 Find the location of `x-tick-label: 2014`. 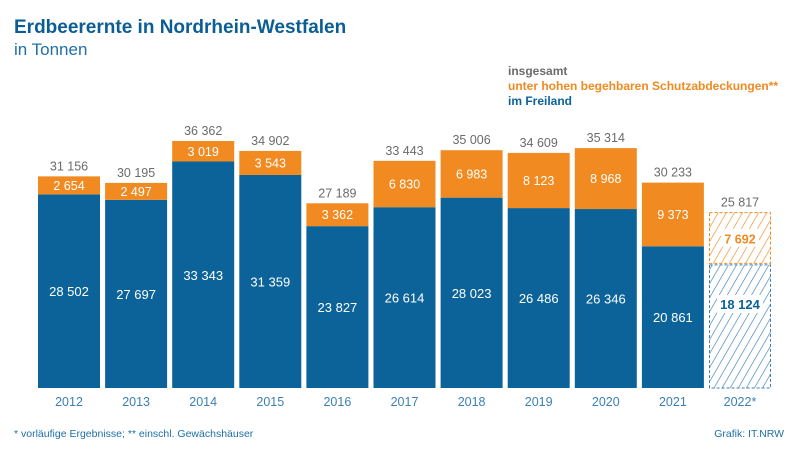

x-tick-label: 2014 is located at coordinates (203, 402).